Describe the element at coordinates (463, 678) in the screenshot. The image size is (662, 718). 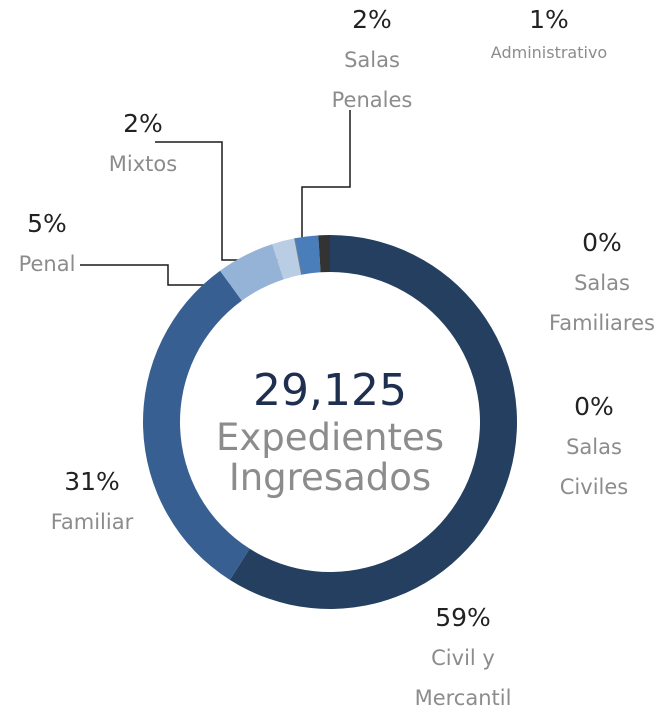
I see `category-label: Civil y Mercantil` at that location.